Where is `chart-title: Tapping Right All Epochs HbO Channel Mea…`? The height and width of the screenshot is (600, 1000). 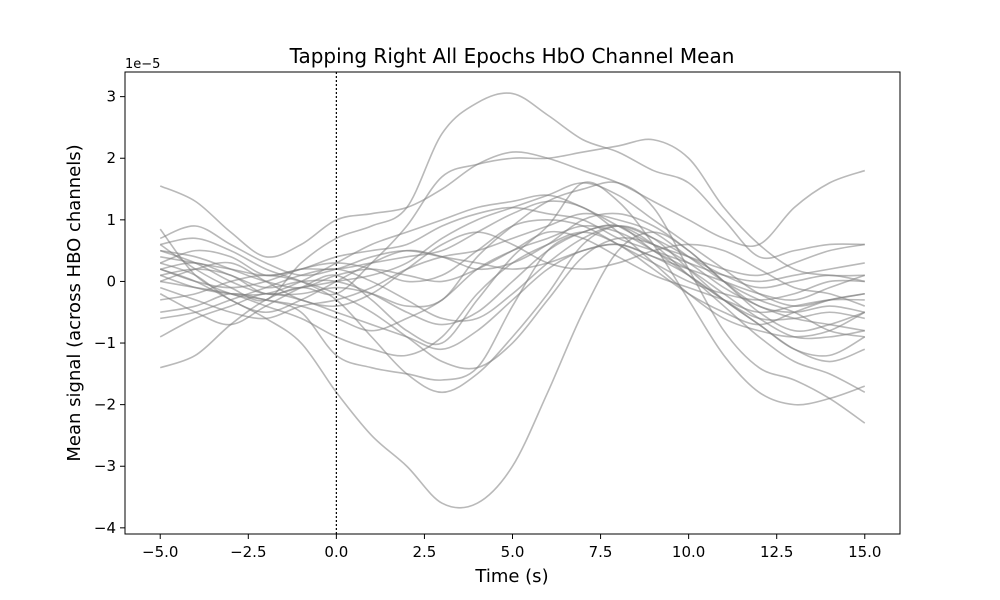 chart-title: Tapping Right All Epochs HbO Channel Mea… is located at coordinates (512, 56).